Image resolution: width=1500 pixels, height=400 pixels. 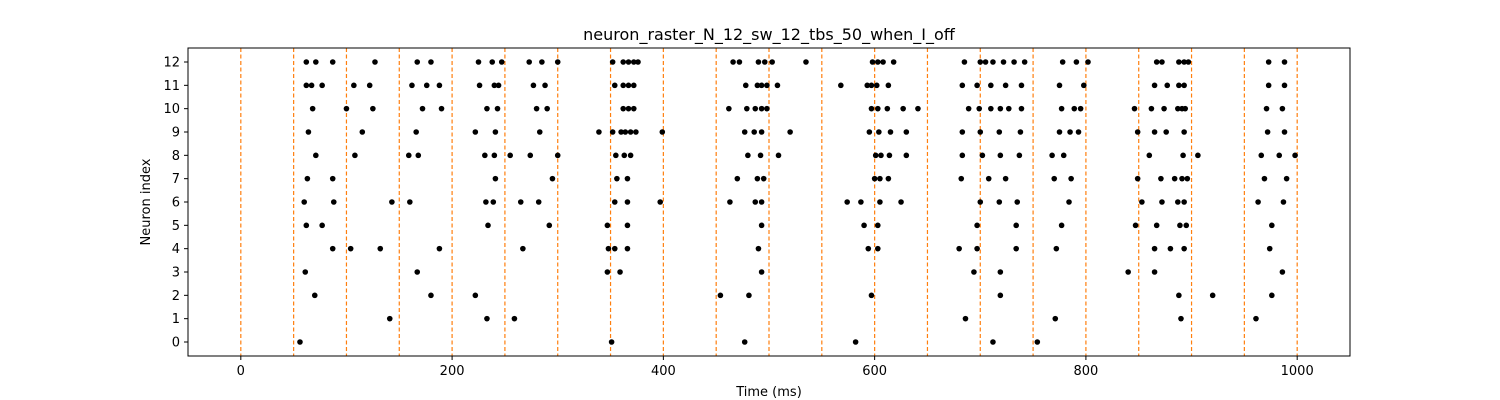 I want to click on x-tick-label: 600, so click(x=874, y=371).